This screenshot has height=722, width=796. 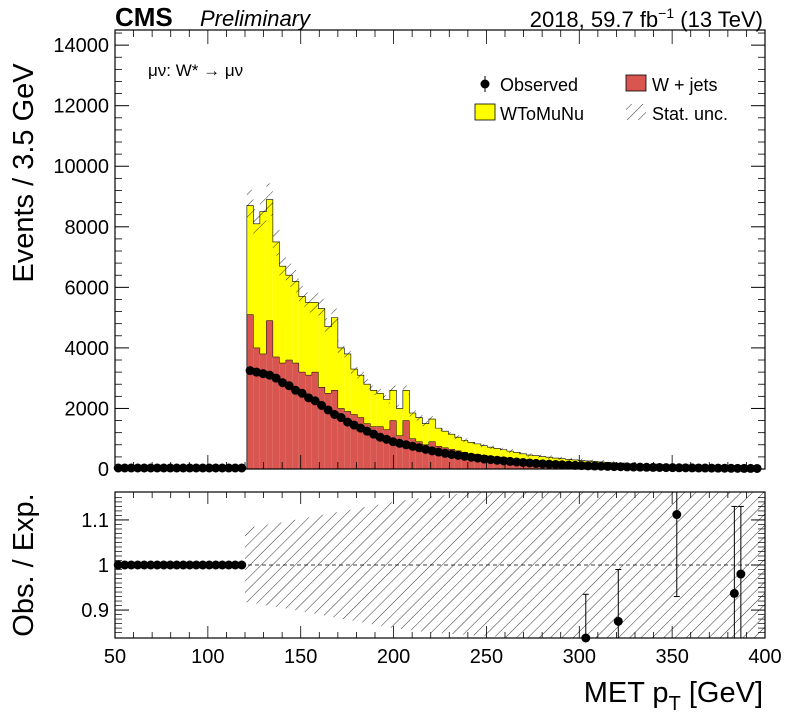 I want to click on x-axis-label: MET pT [GeV], so click(x=673, y=696).